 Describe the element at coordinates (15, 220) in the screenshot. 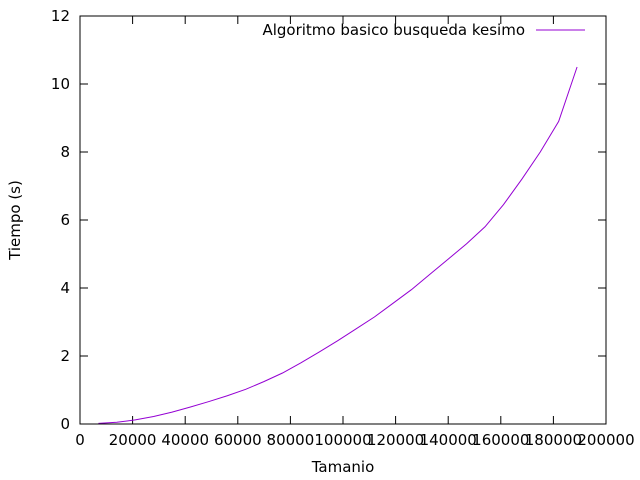

I see `y-axis-label: Tiempo (s)` at that location.